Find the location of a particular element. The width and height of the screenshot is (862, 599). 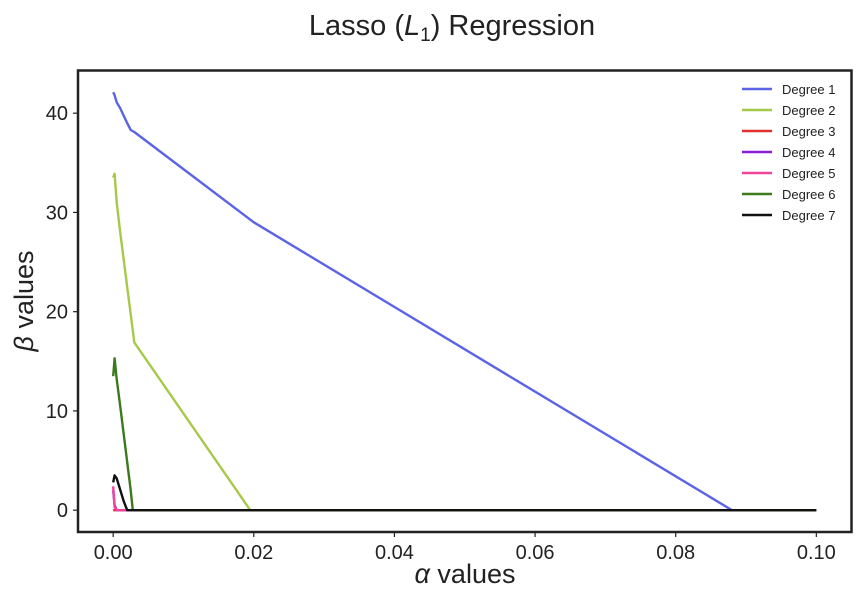

x-axis: 0.00 0.02 0.04 0.06 0.08 0.10 is located at coordinates (465, 548).